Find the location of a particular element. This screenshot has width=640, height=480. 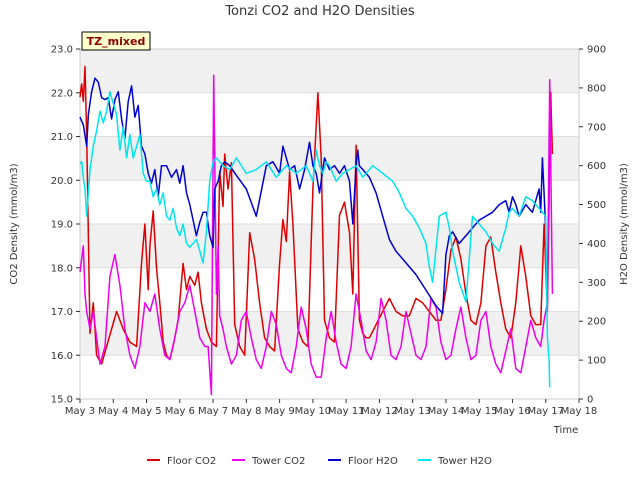

y-tick-label-right: 600 is located at coordinates (596, 166).